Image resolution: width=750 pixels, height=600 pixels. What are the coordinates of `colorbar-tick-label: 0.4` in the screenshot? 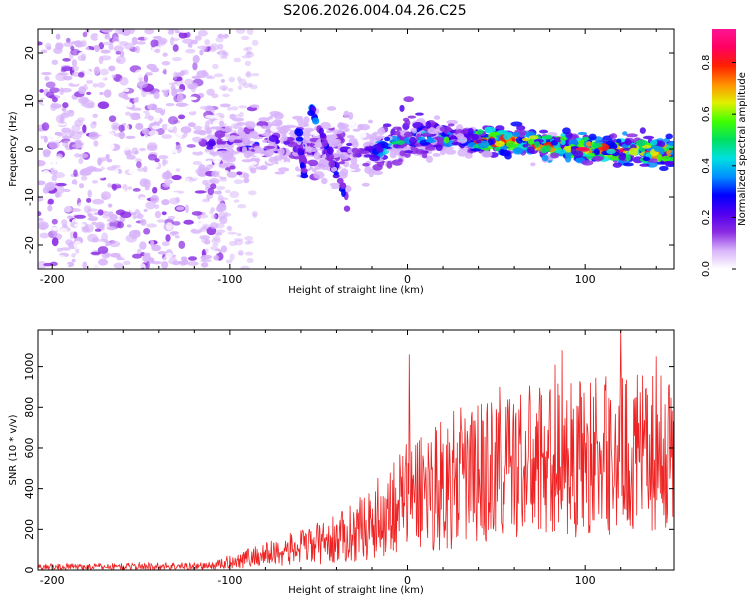 It's located at (706, 166).